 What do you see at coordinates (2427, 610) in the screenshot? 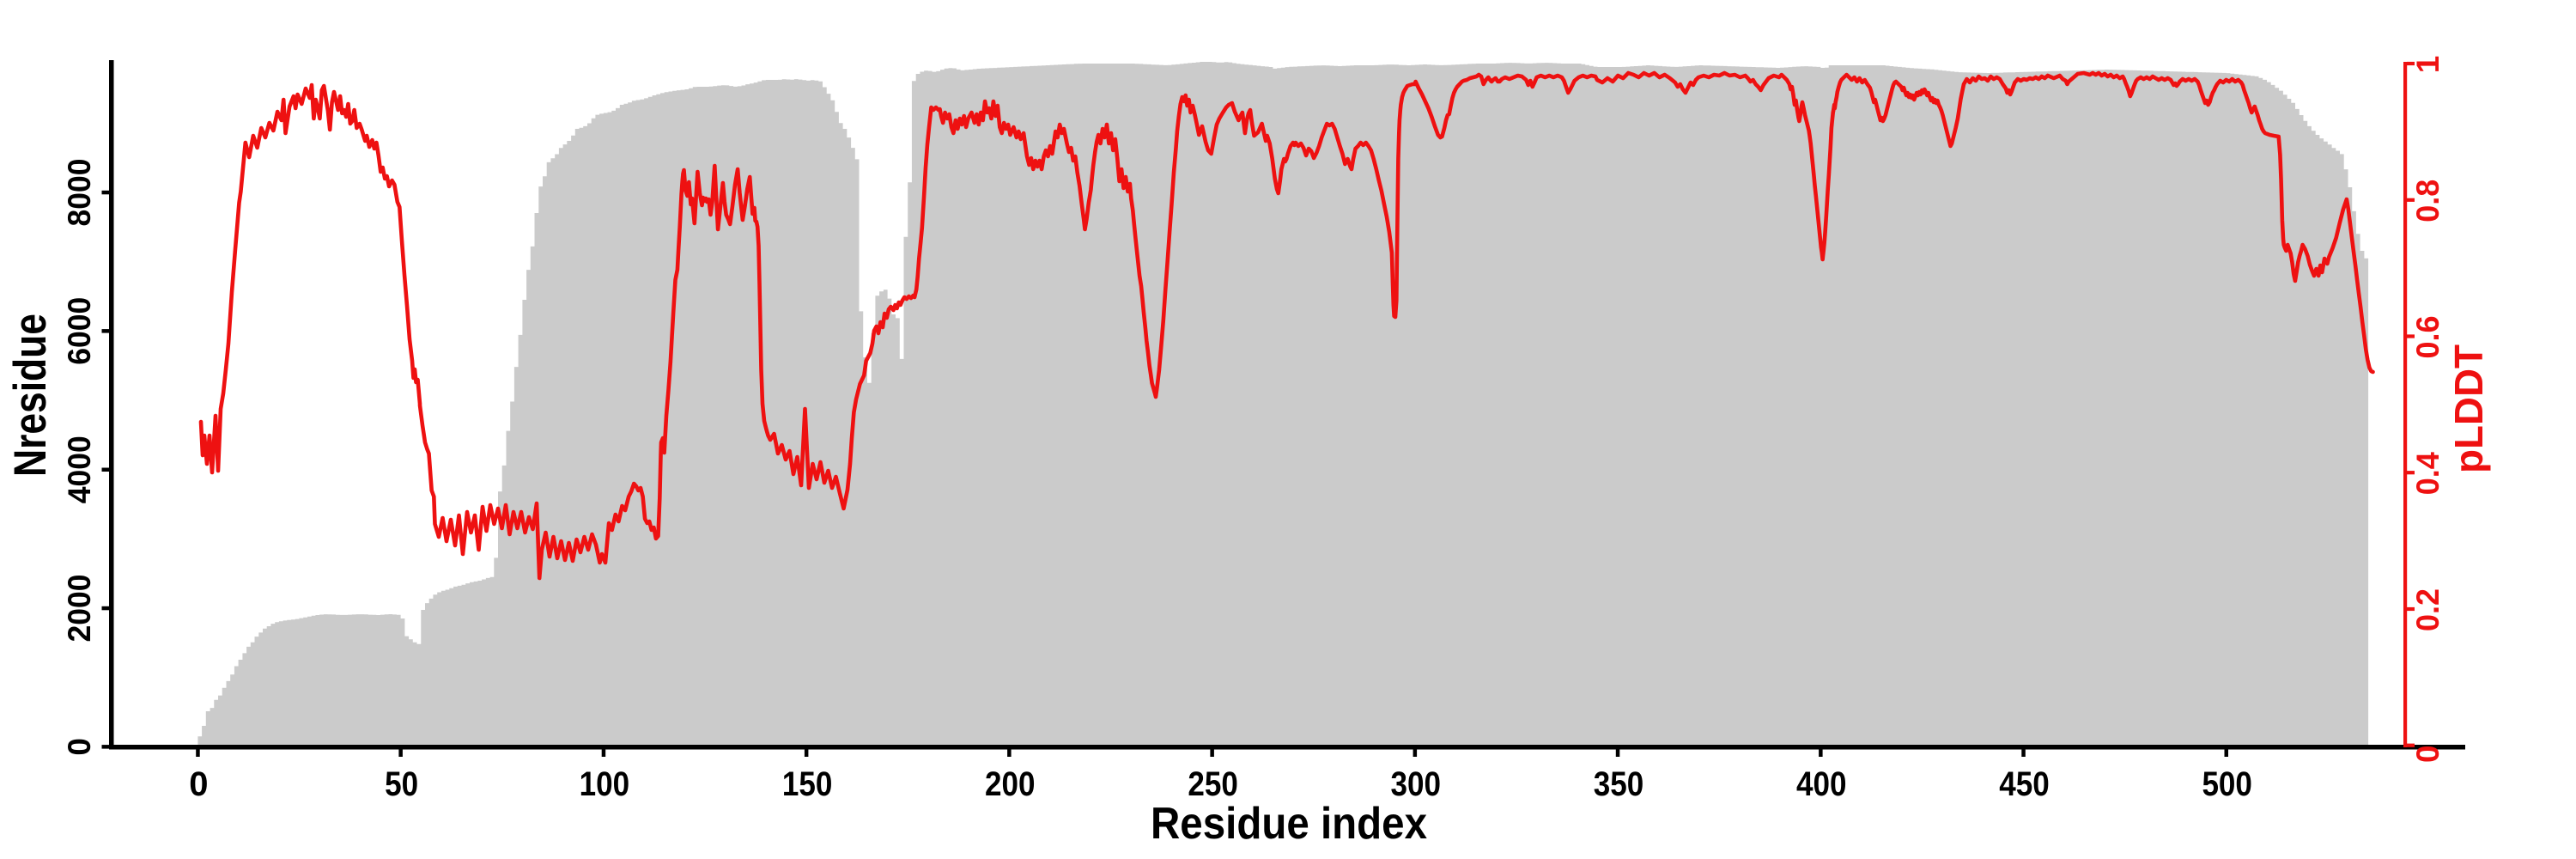
I see `svg-text: 0.2` at bounding box center [2427, 610].